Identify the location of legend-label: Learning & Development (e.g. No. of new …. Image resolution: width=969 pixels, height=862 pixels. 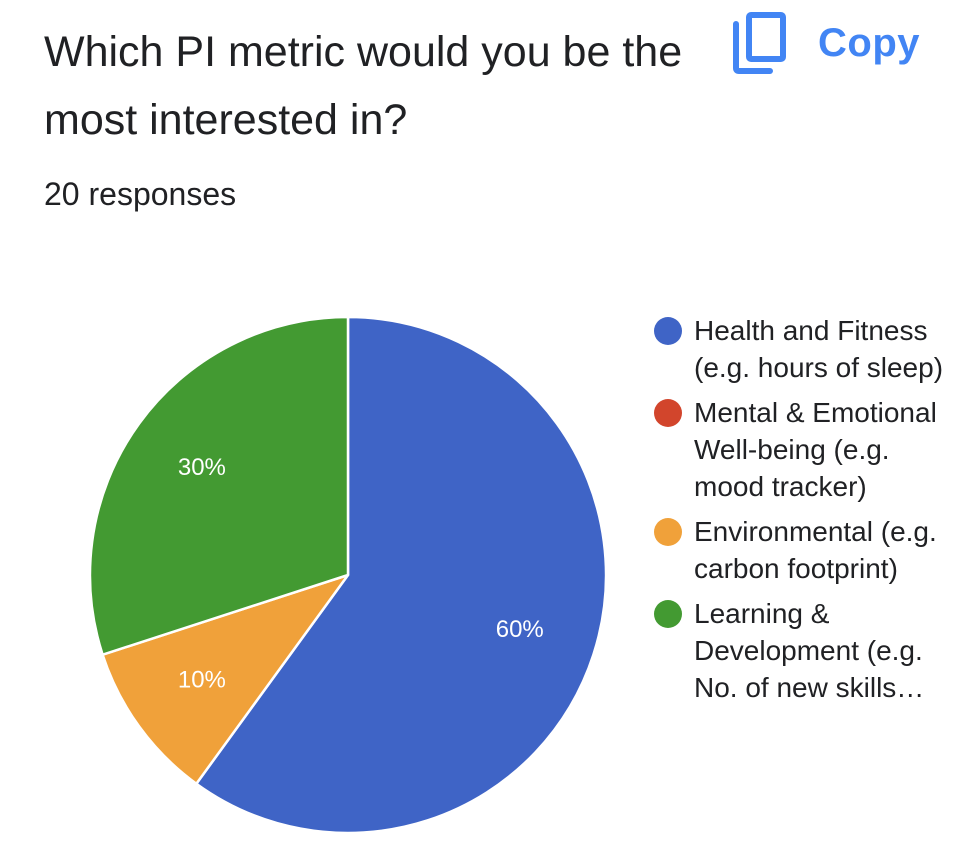
(809, 650).